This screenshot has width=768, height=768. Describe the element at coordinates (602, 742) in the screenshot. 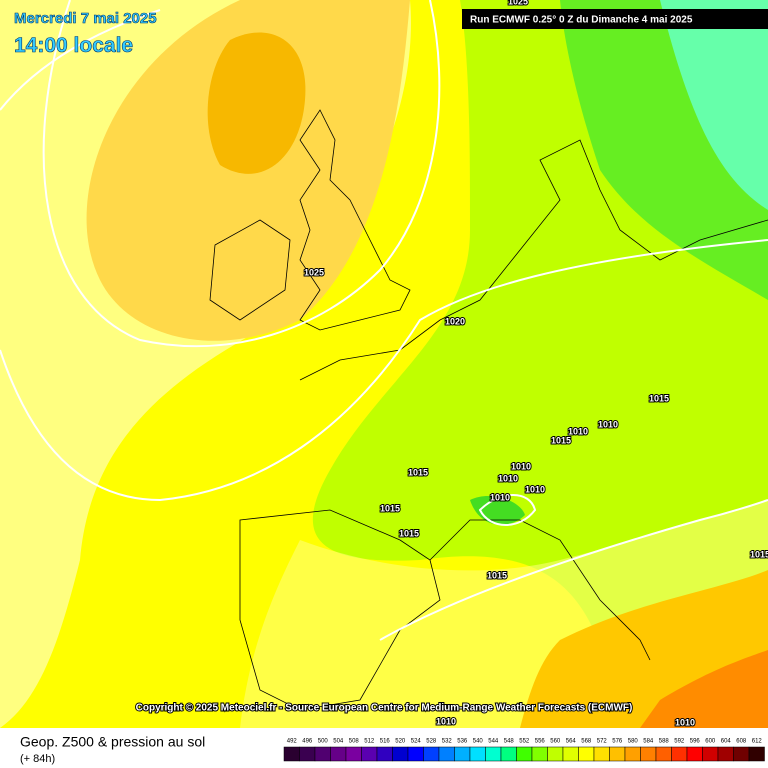

I see `scale-label: 572` at that location.